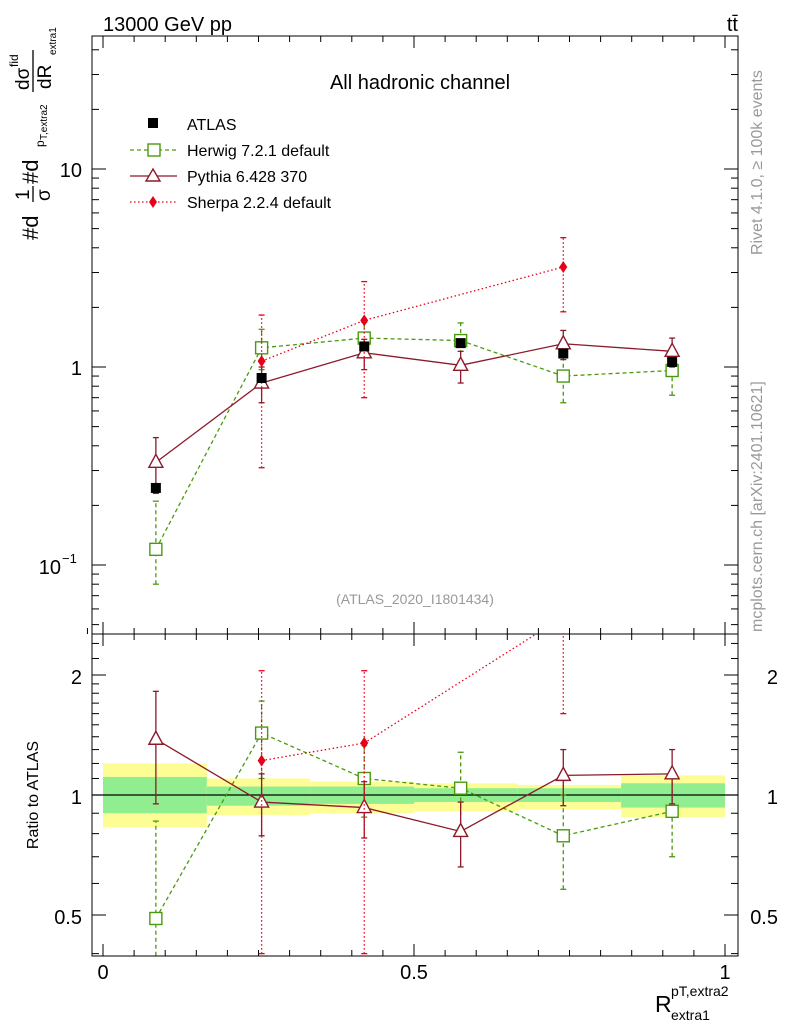 Image resolution: width=786 pixels, height=1024 pixels. I want to click on main-title: All hadronic channel, so click(420, 83).